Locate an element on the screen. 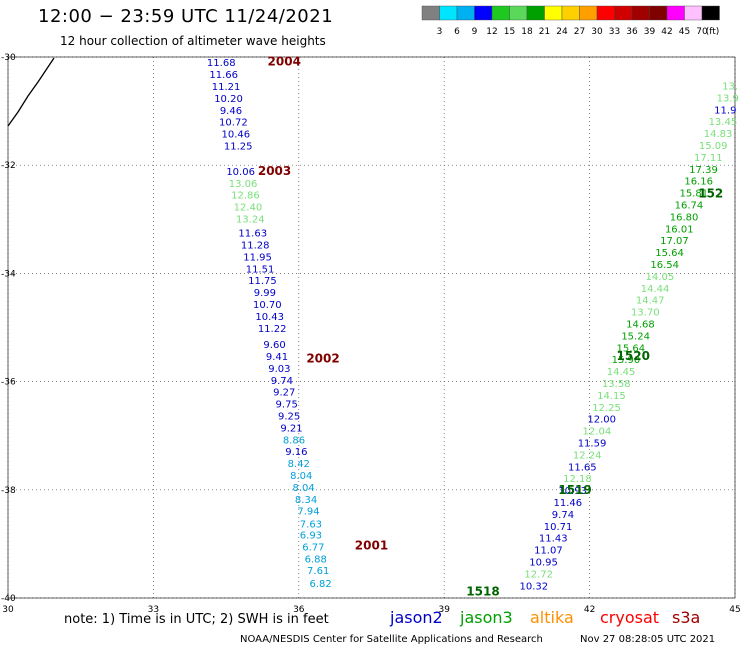 The image size is (740, 650). swh-value: 9.60 is located at coordinates (274, 345).